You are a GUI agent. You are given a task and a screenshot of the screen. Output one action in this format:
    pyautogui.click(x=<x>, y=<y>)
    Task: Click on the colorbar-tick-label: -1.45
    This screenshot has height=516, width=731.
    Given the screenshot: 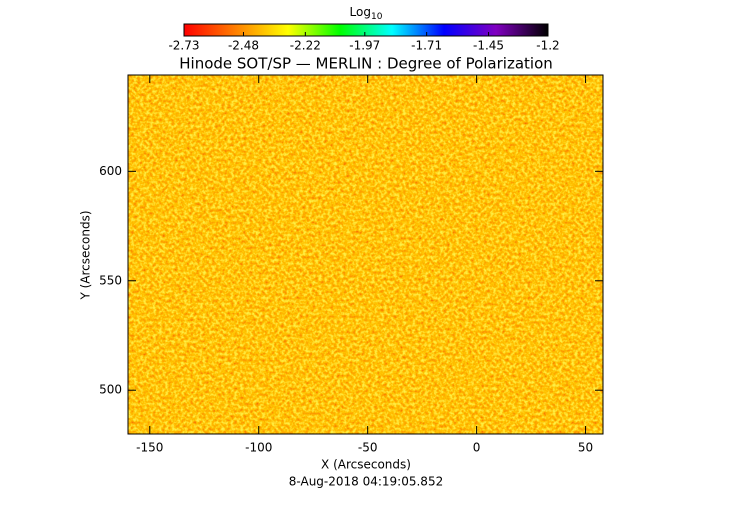 What is the action you would take?
    pyautogui.click(x=488, y=46)
    